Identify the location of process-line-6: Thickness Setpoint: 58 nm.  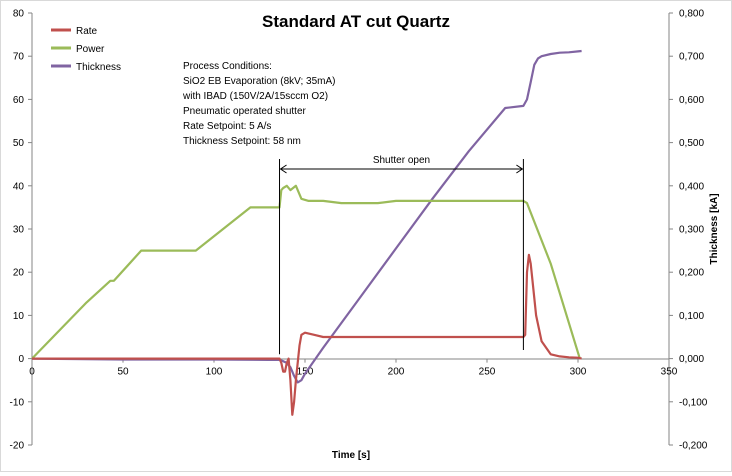
(242, 141).